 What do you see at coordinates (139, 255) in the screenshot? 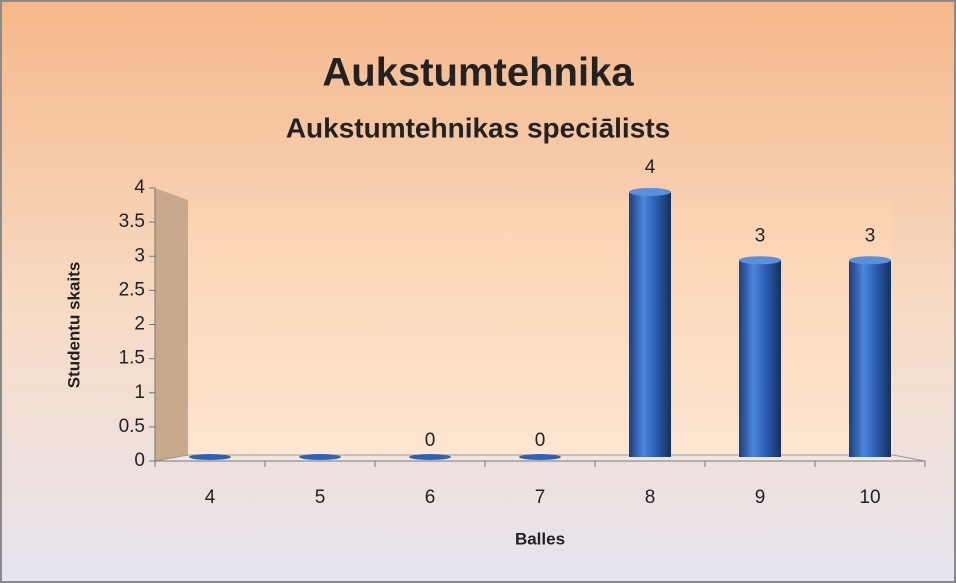
I see `y-tick-label: 3` at bounding box center [139, 255].